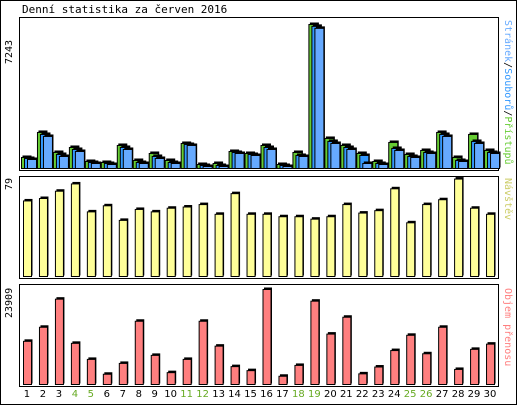 The height and width of the screenshot is (405, 517). I want to click on chart-title: Denní statistika za červen 2016, so click(125, 9).